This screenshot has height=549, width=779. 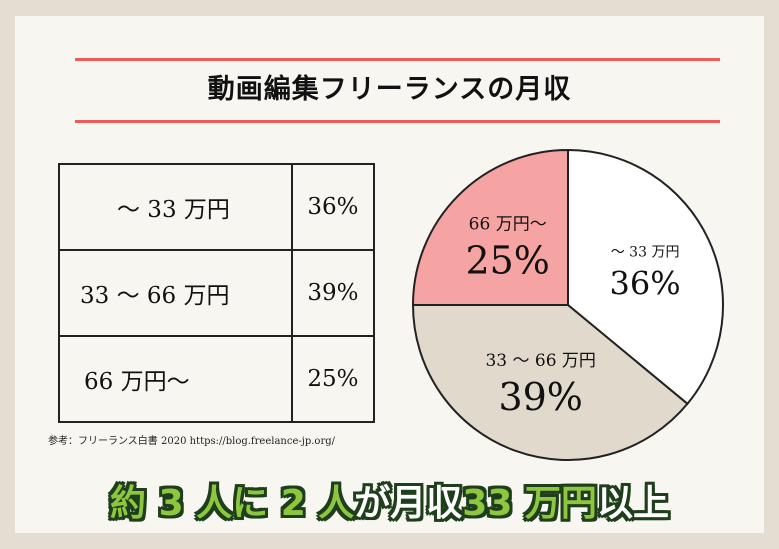 I want to click on slice-value-label: 36%, so click(x=645, y=284).